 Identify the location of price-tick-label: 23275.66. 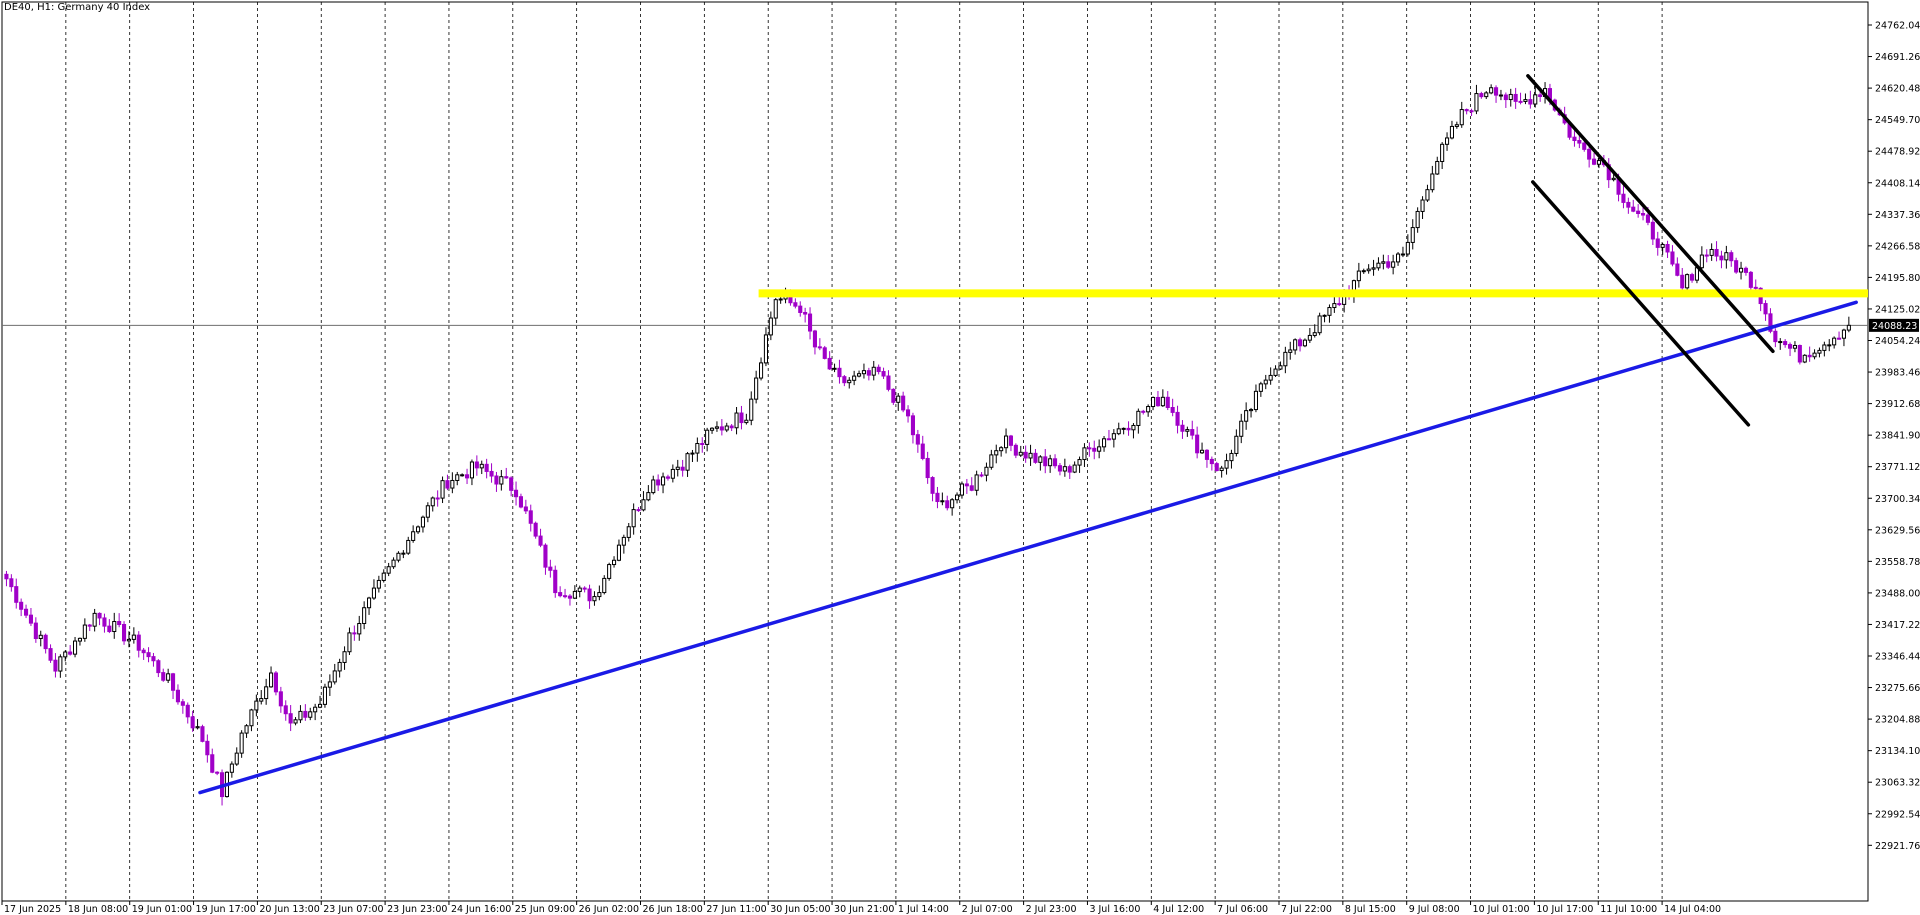
(1897, 688).